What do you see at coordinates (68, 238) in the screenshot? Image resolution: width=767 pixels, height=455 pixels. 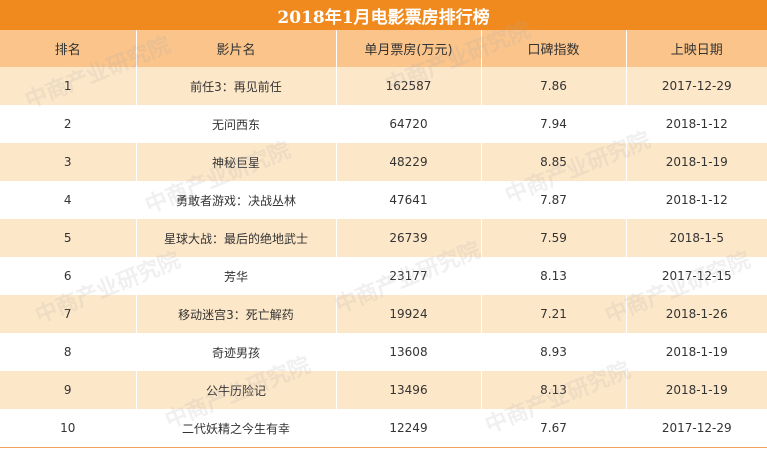 I see `cell-rank: 5` at bounding box center [68, 238].